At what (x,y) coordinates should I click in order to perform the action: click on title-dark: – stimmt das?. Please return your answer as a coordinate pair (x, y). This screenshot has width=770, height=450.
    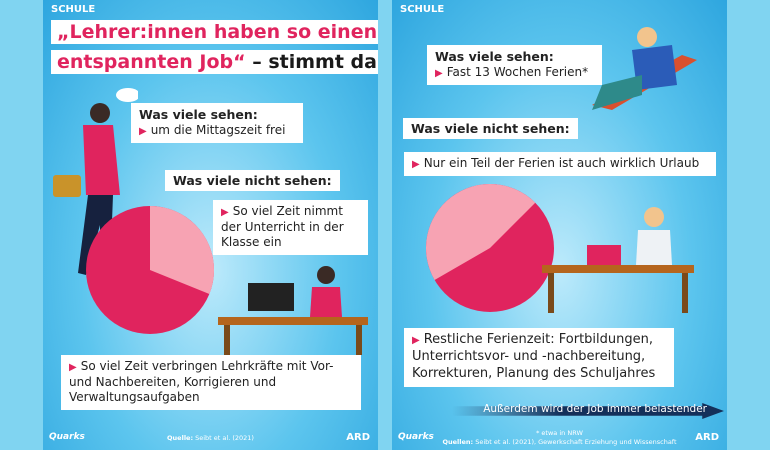
    Looking at the image, I should click on (315, 62).